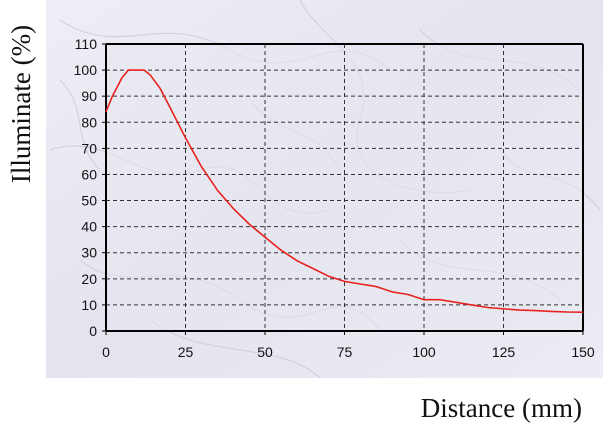 This screenshot has width=603, height=428. Describe the element at coordinates (345, 352) in the screenshot. I see `x-tick-label: 75` at that location.